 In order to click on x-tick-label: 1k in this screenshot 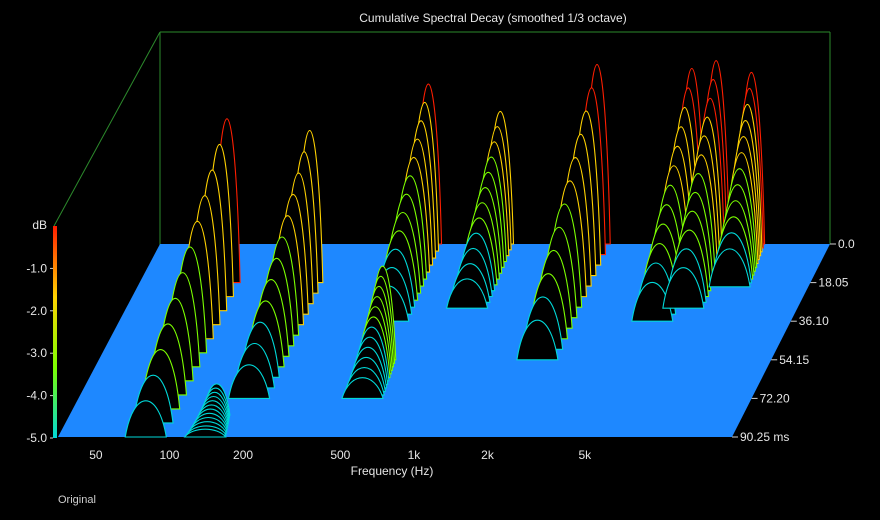, I will do `click(415, 455)`.